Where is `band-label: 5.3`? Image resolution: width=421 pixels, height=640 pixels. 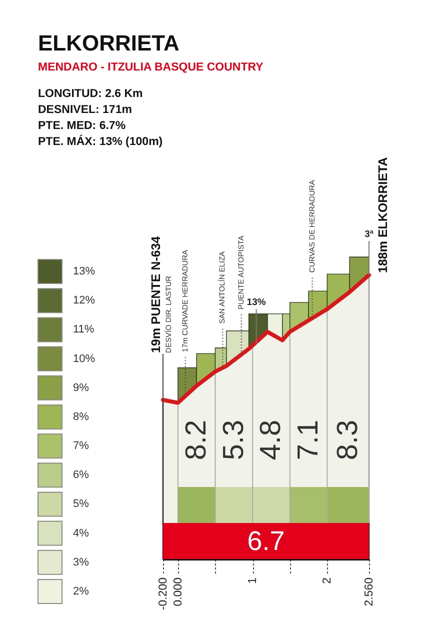
band-label: 5.3 is located at coordinates (234, 440).